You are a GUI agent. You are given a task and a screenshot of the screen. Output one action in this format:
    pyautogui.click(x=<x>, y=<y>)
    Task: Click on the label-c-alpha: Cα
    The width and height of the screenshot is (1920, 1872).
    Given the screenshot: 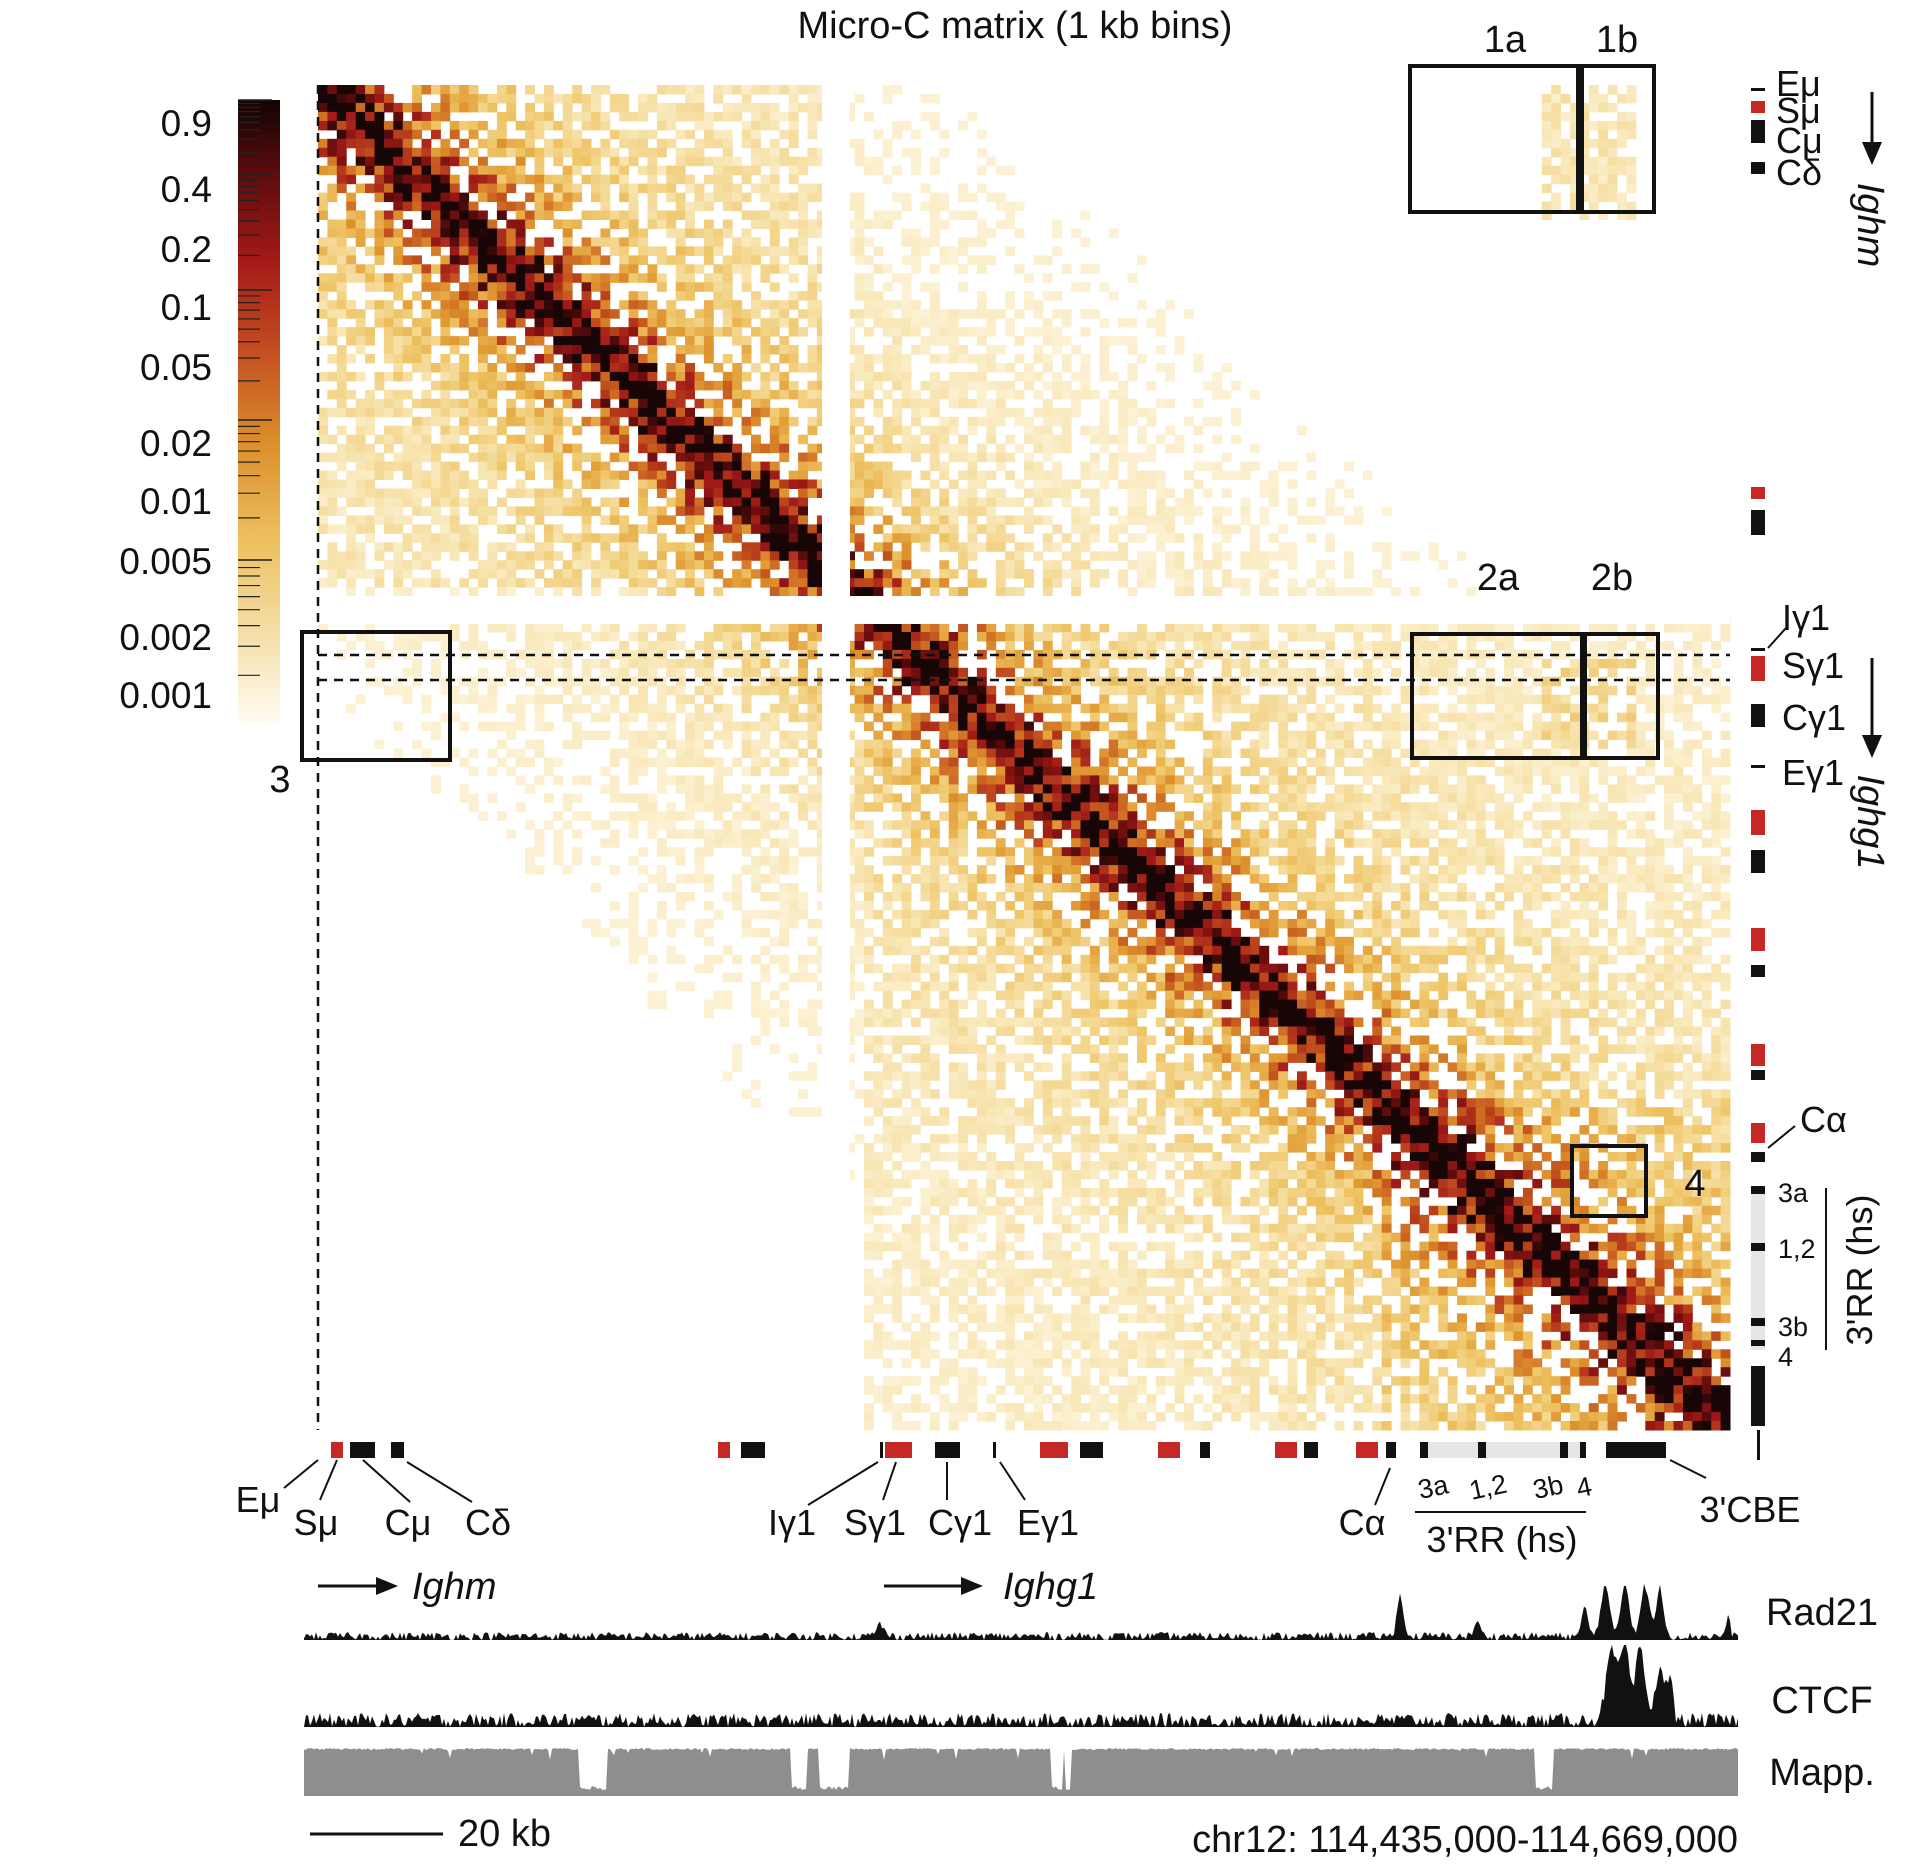 What is the action you would take?
    pyautogui.click(x=1362, y=1522)
    